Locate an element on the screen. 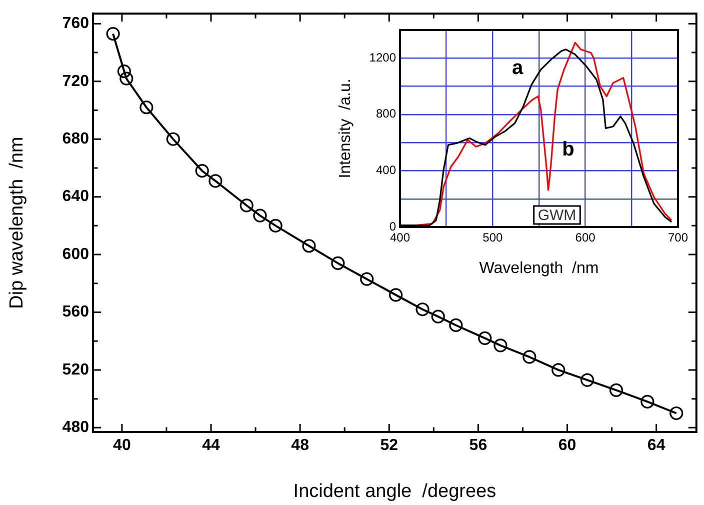 This screenshot has width=704, height=505. y-axis-title: Dip wavelength /nm is located at coordinates (17, 222).